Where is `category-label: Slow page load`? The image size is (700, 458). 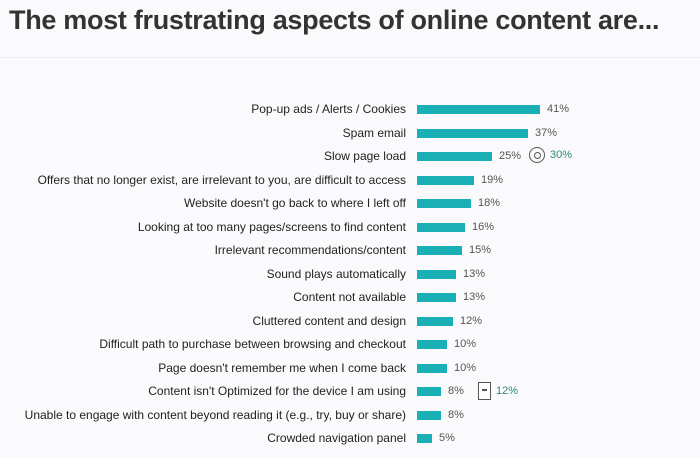 category-label: Slow page load is located at coordinates (364, 156).